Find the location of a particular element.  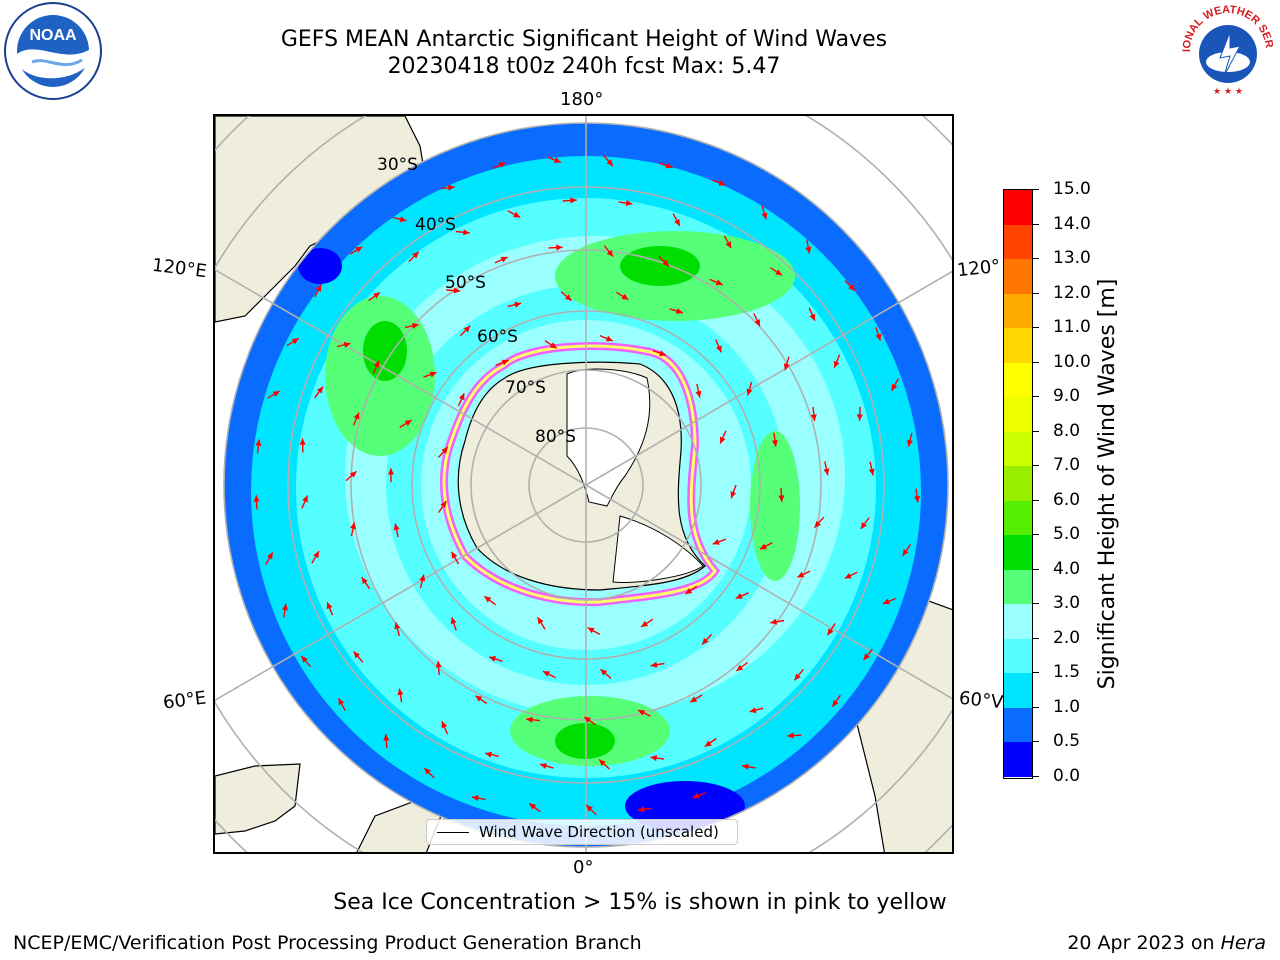

host-name: Hera is located at coordinates (1243, 943).